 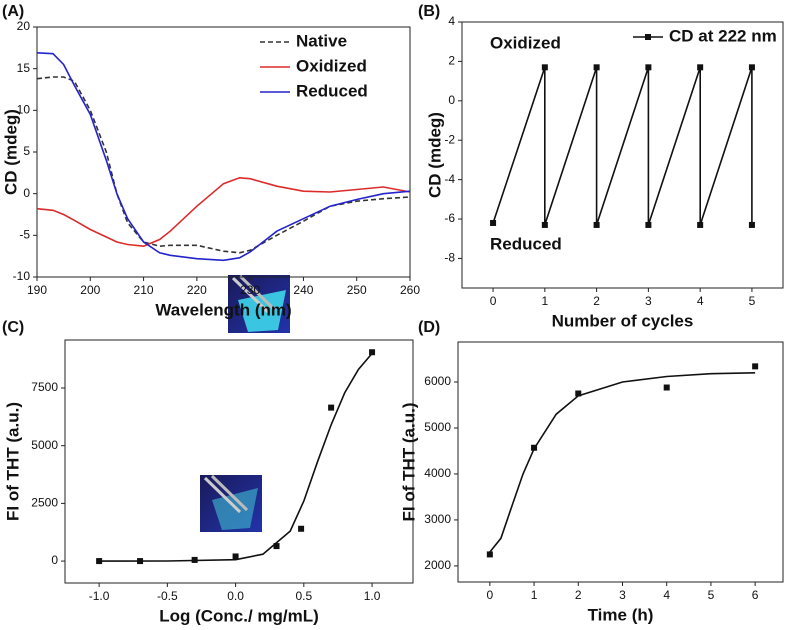 What do you see at coordinates (37, 290) in the screenshot?
I see `x-tick-label: 190` at bounding box center [37, 290].